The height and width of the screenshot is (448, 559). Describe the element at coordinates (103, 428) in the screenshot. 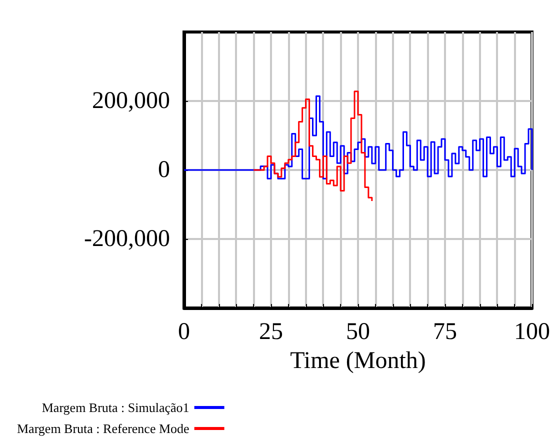

I see `legend-label: Margem Bruta : Reference Mode` at that location.